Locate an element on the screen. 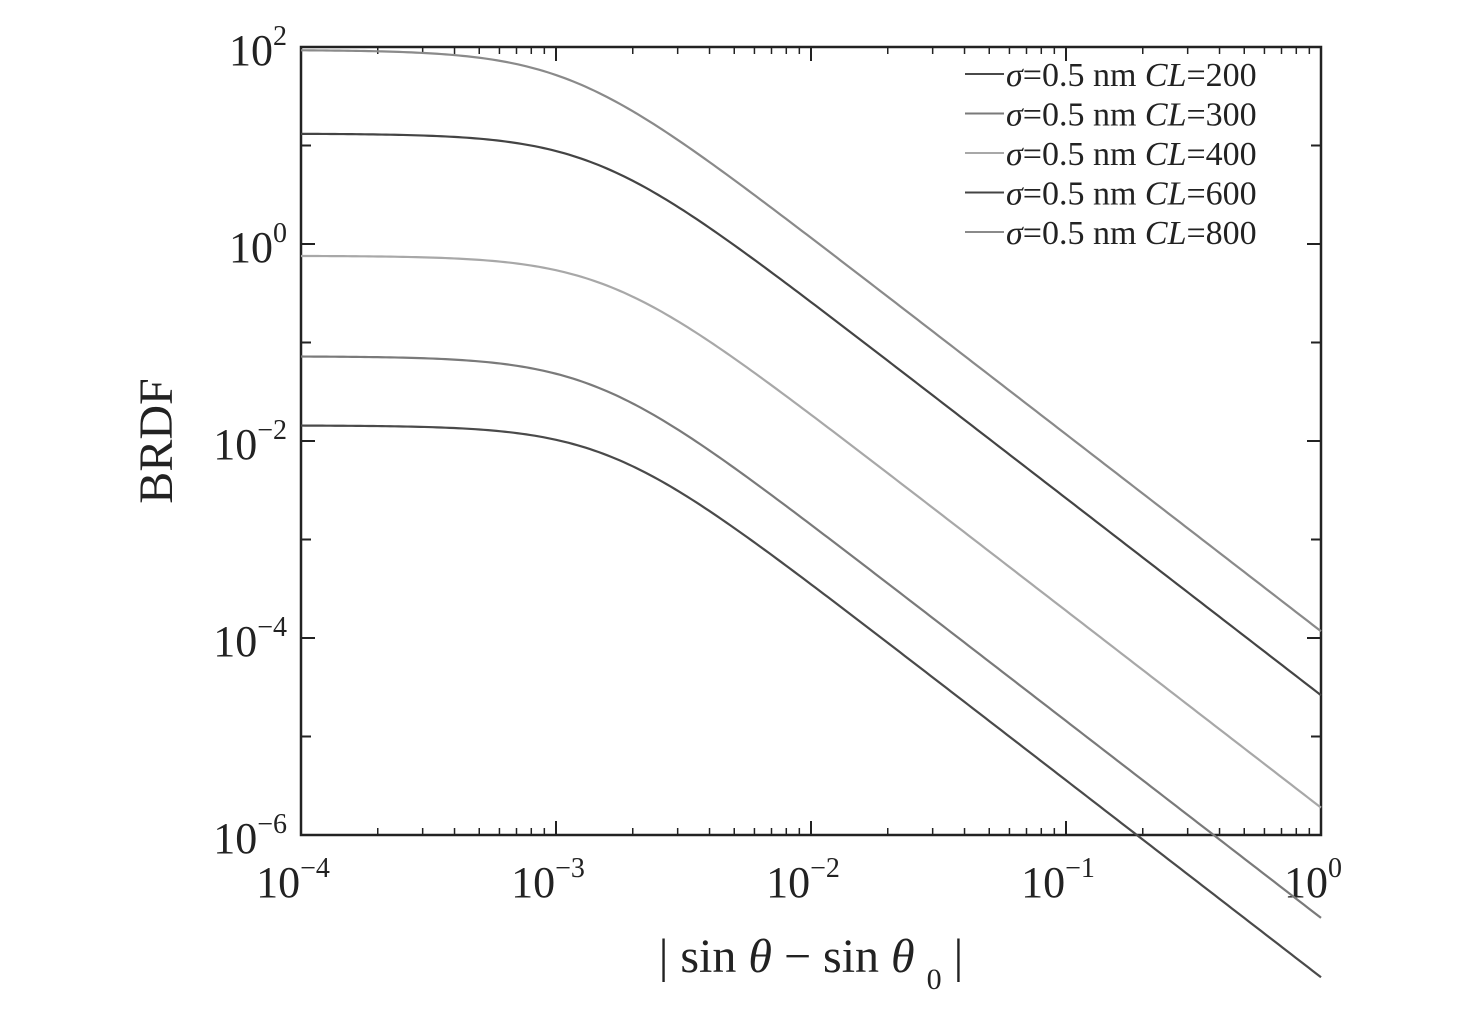  x-axis-title: | sin θ − sin θ 0 | is located at coordinates (811, 963).